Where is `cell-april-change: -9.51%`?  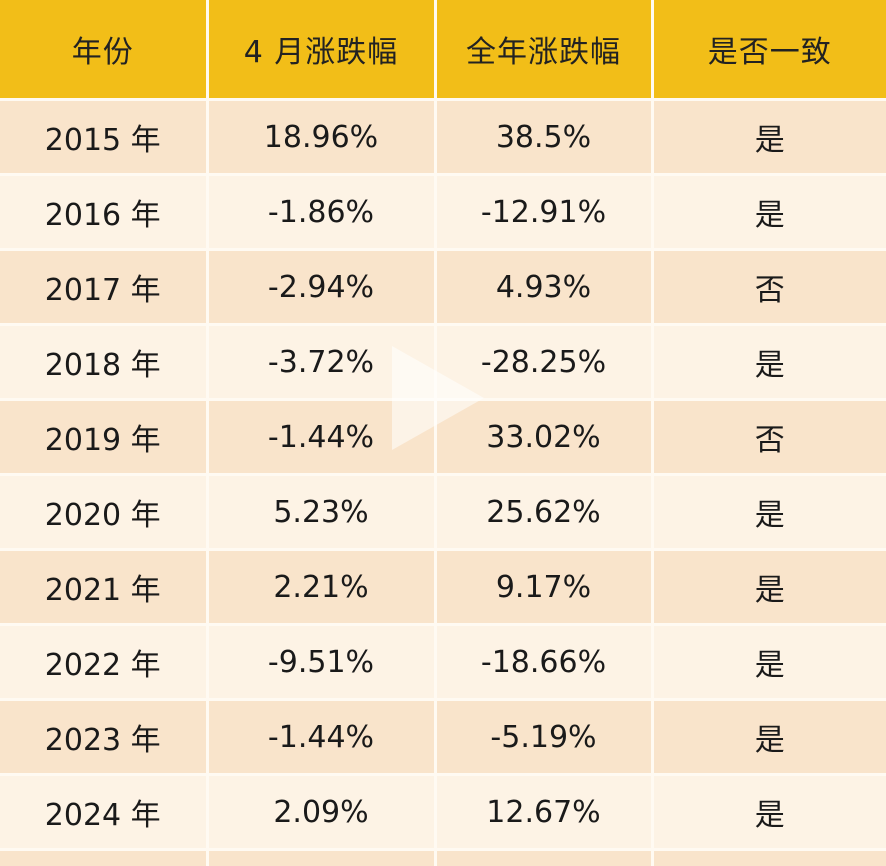 cell-april-change: -9.51% is located at coordinates (322, 662).